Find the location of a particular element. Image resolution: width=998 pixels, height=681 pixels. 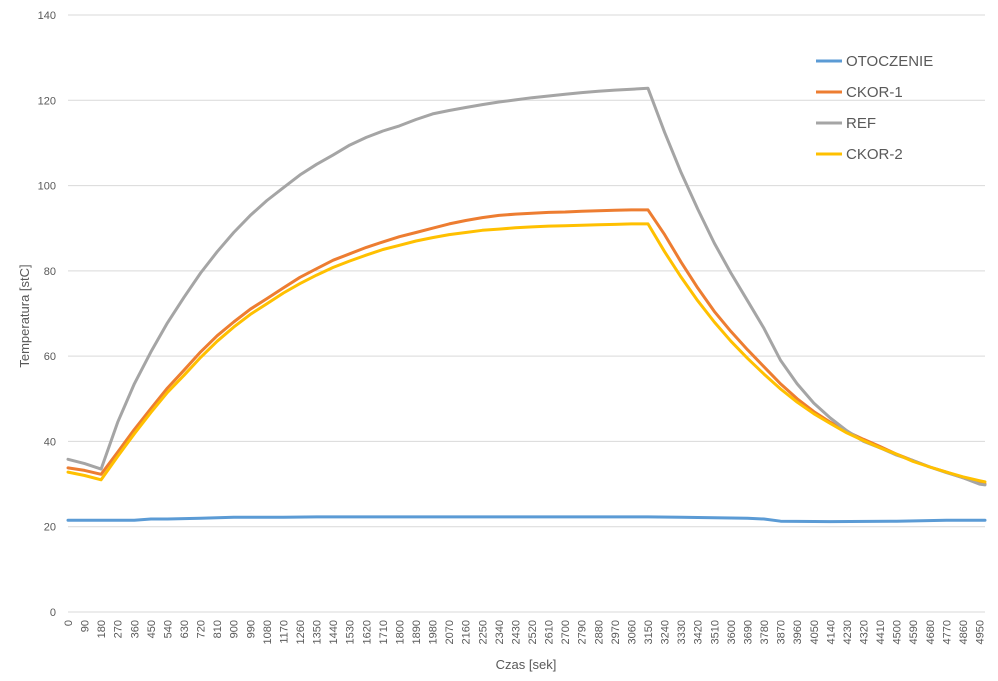

x-tick-label: 4770 is located at coordinates (947, 632).